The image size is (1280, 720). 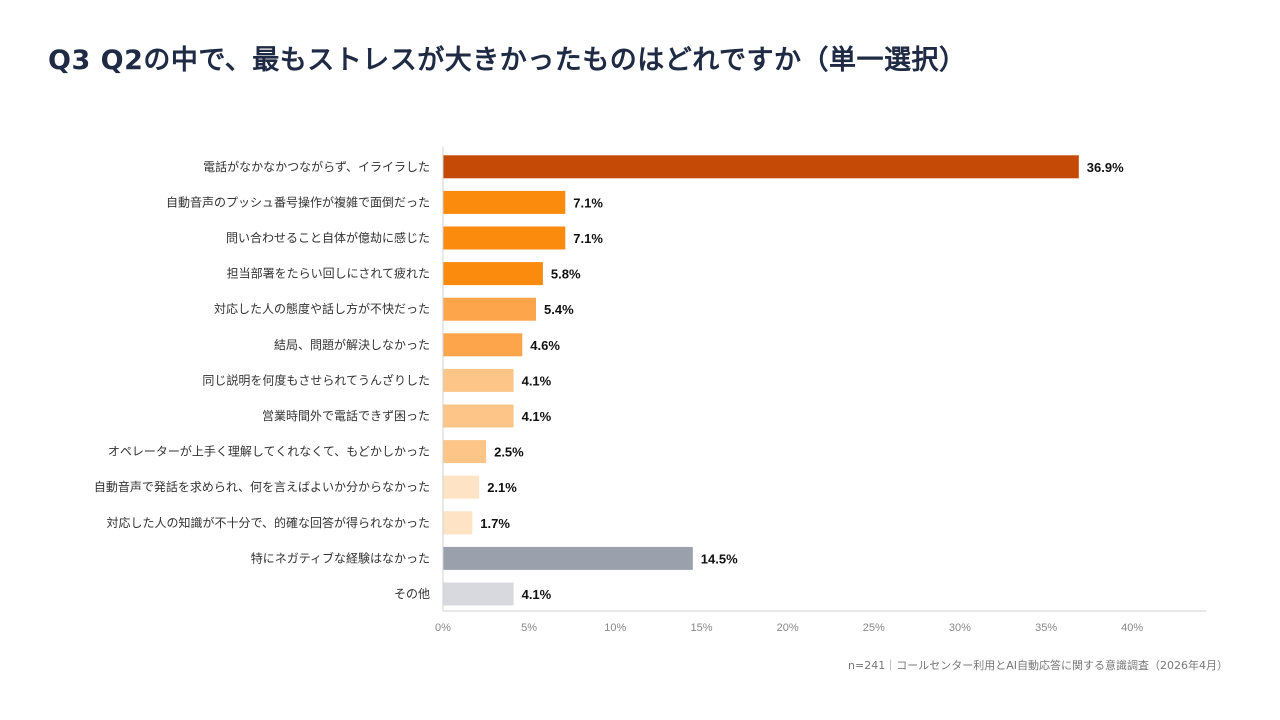 I want to click on category-label: 自動音声で発話を求められ、何を言えばよいか分からなかった, so click(x=262, y=486).